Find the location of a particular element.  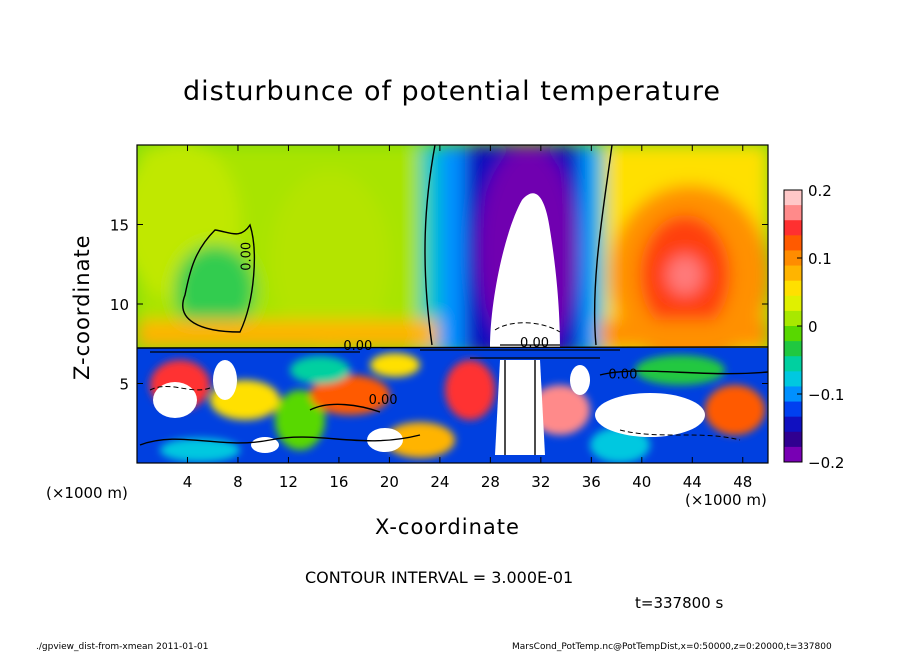

x-tick-label: 4 is located at coordinates (188, 482).